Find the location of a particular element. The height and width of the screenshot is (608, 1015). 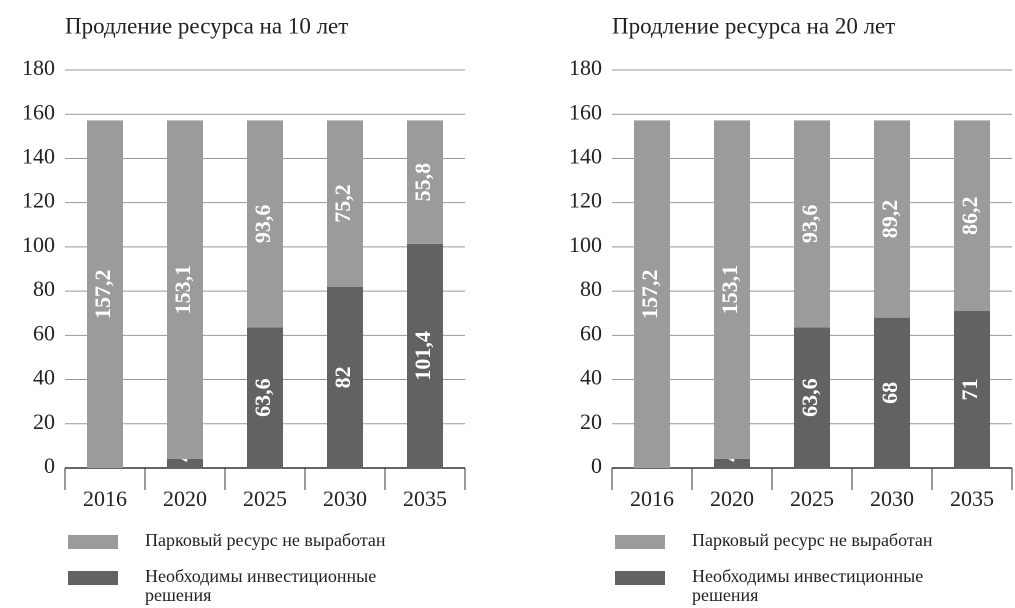

chart-title: Продление ресурса на 20 лет is located at coordinates (753, 25).